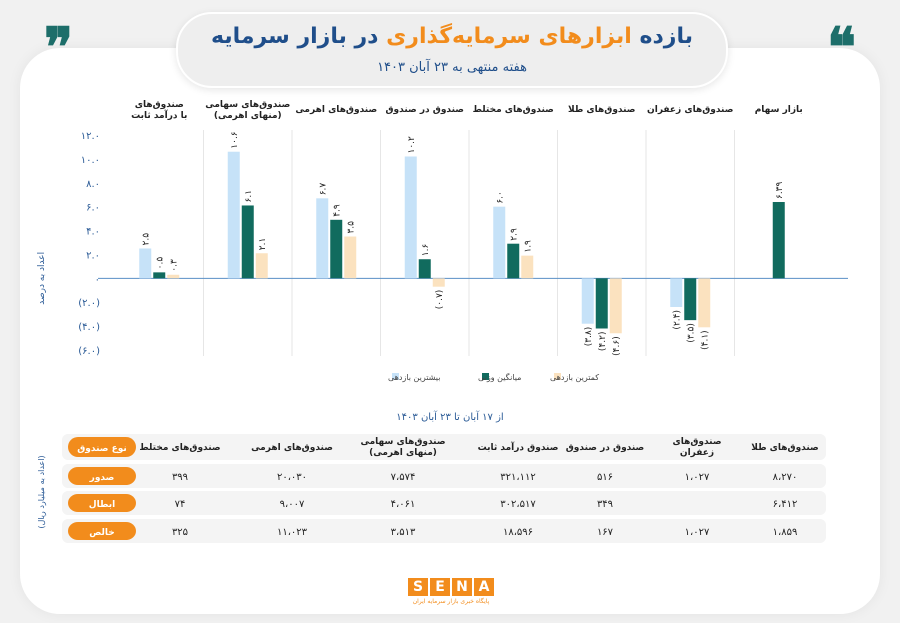 Image resolution: width=900 pixels, height=623 pixels. What do you see at coordinates (102, 533) in the screenshot?
I see `table-row-label: خالص` at bounding box center [102, 533].